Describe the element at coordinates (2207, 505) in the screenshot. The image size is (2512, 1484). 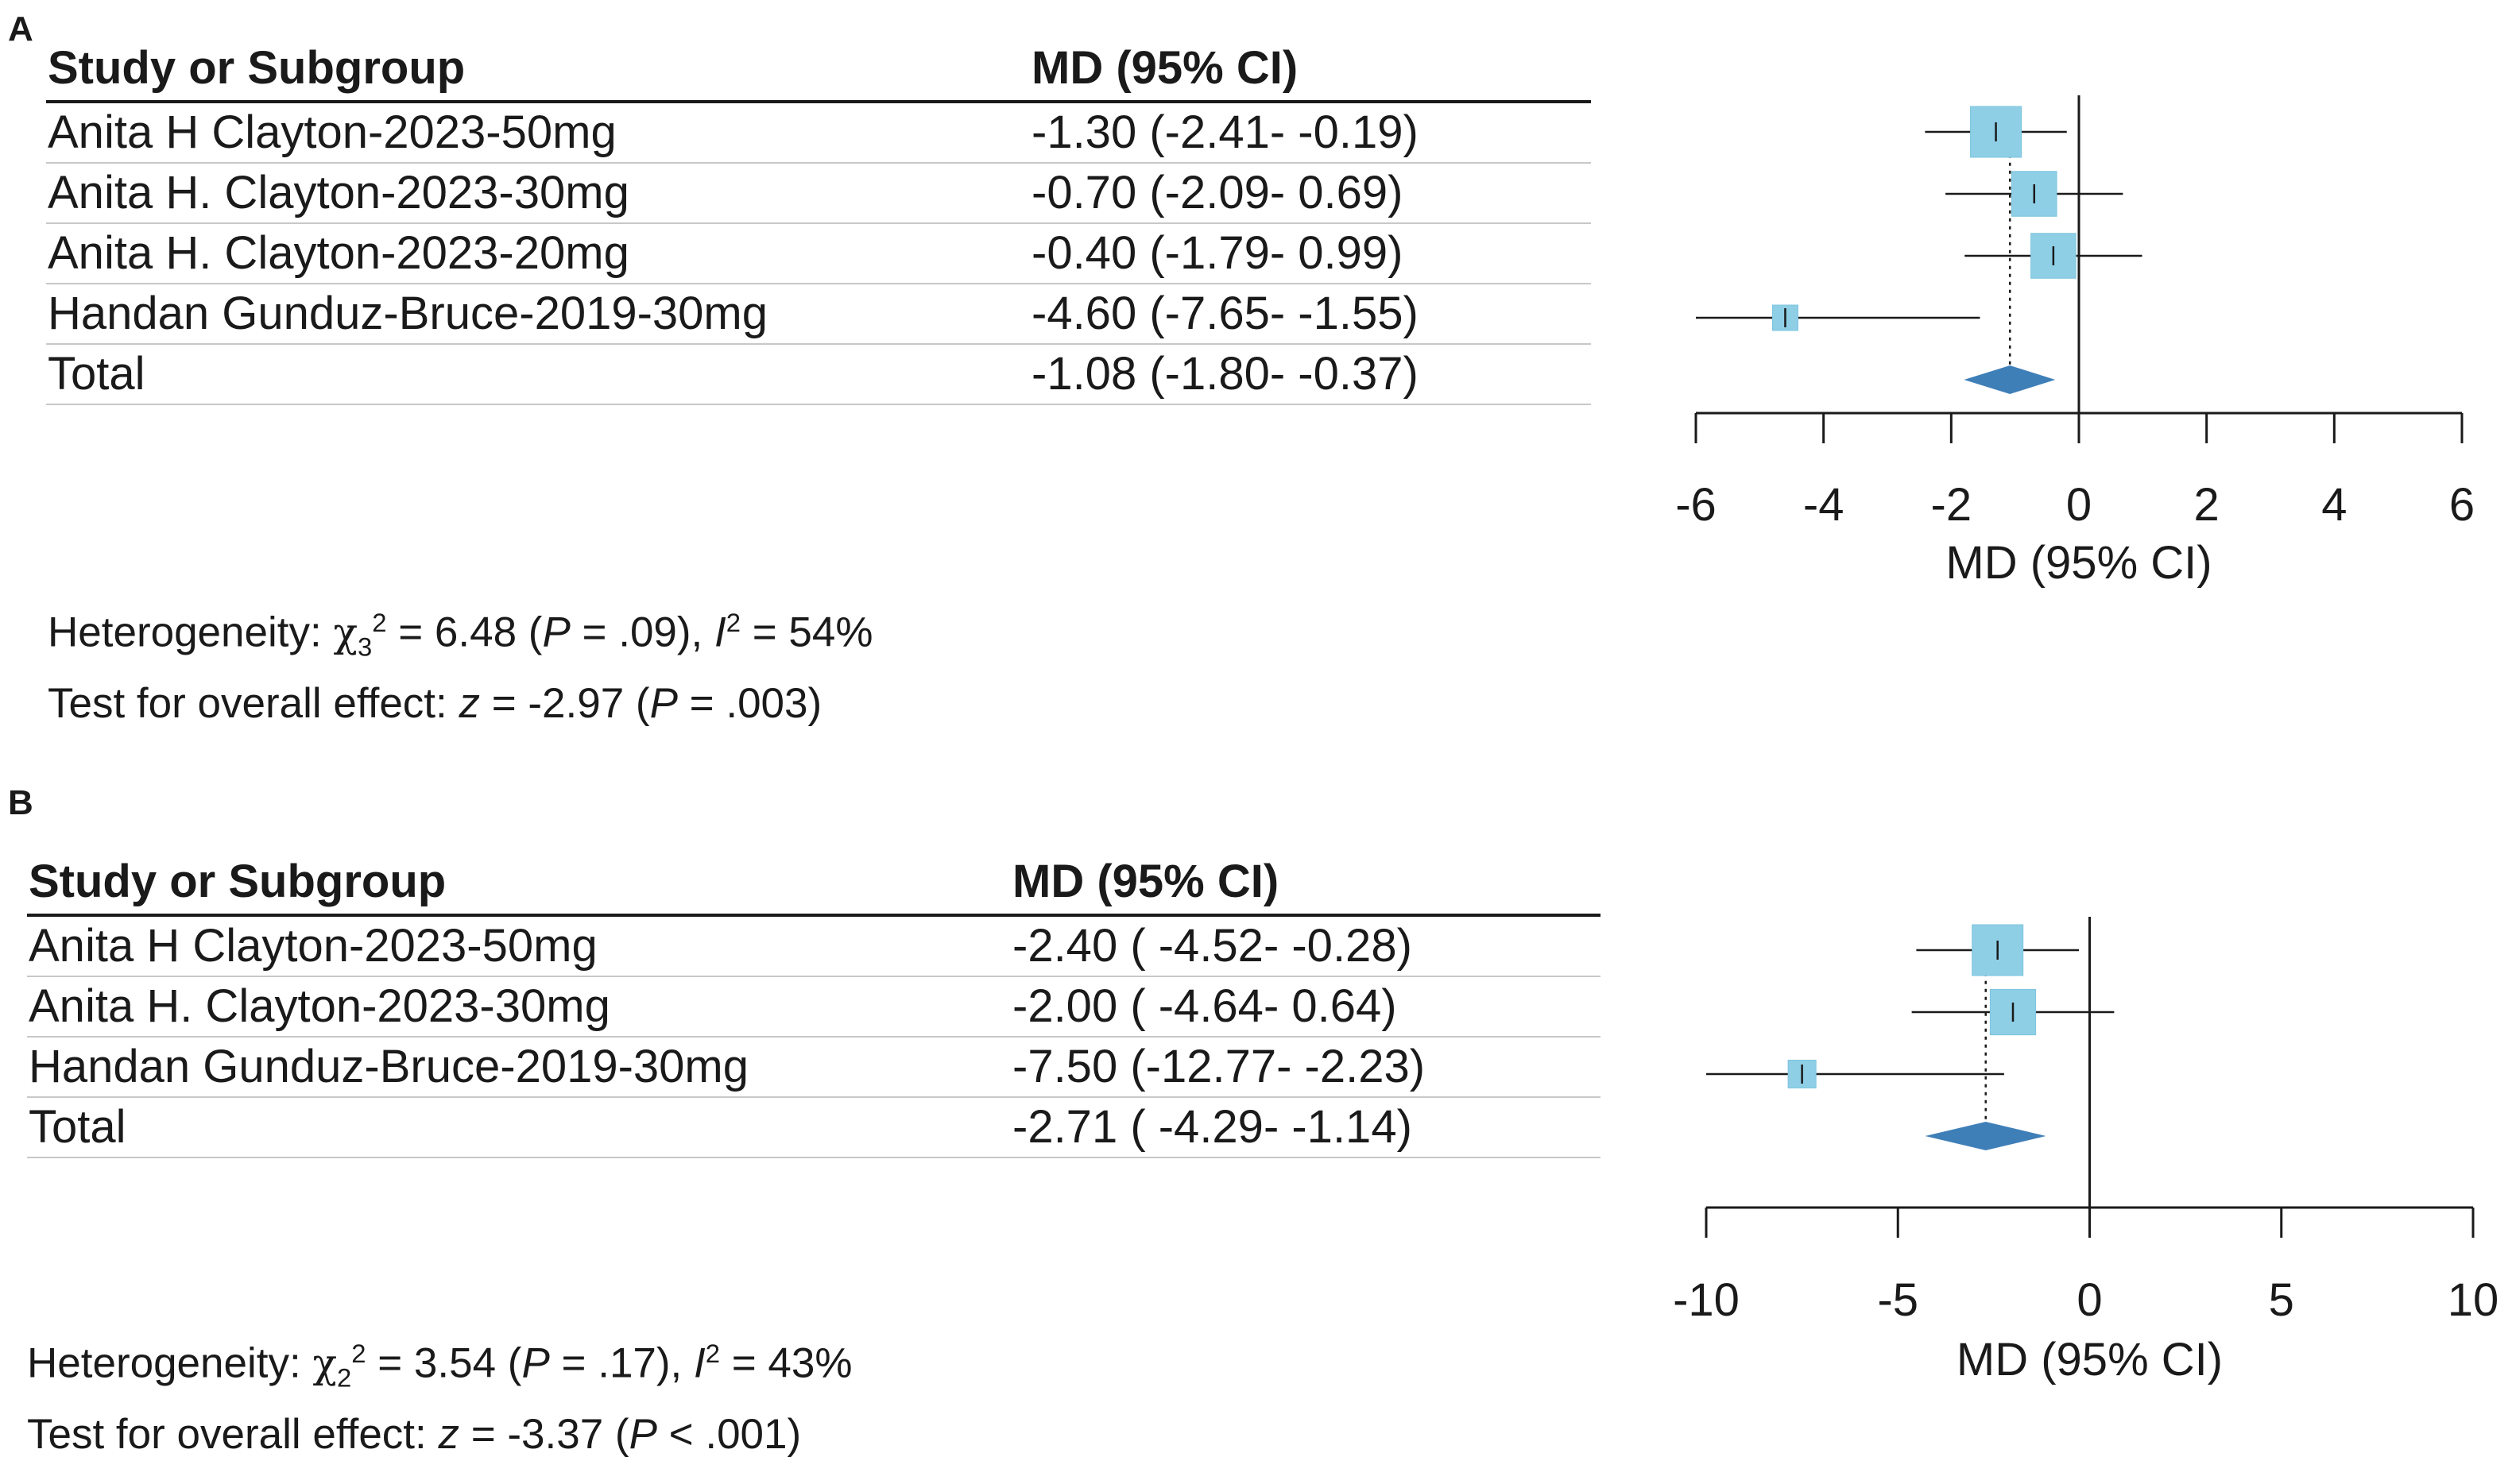
I see `x-tick-label: 2` at that location.